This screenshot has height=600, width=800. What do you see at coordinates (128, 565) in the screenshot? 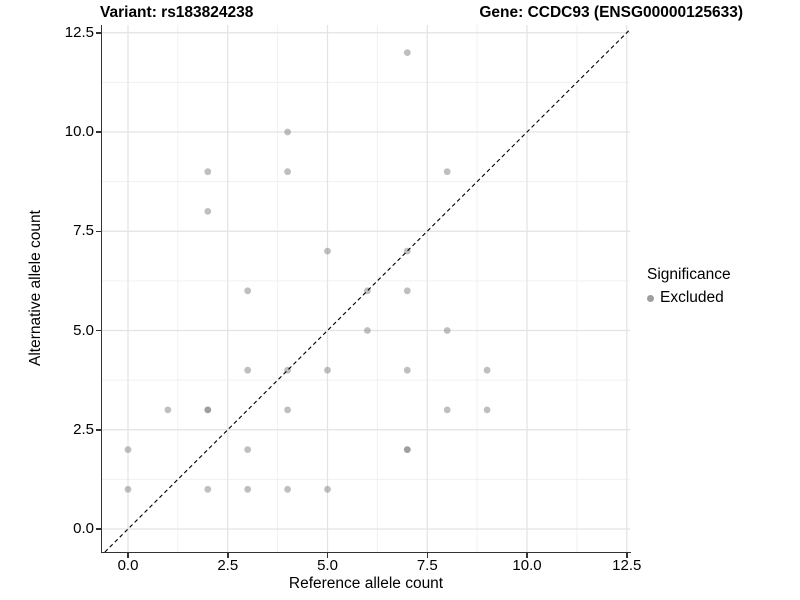
I see `x-tick-label: 0.0` at bounding box center [128, 565].